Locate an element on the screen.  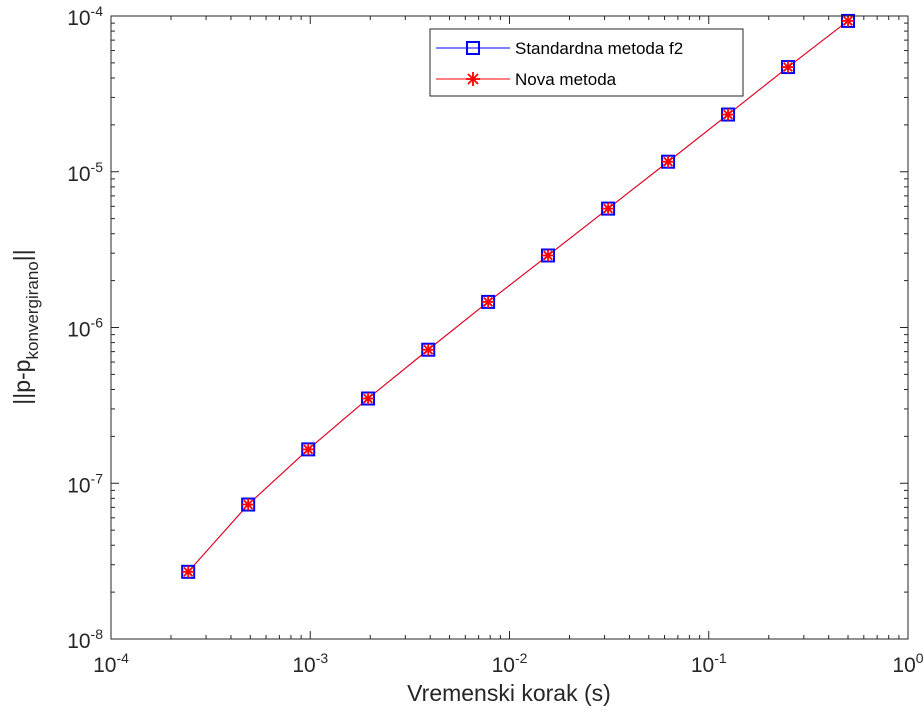
x-tick-label: 10⁻¹ is located at coordinates (709, 663).